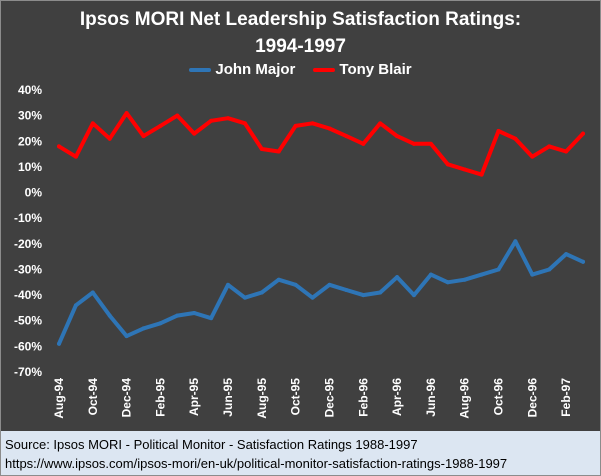  I want to click on legend-label-john-major: John Major, so click(255, 69).